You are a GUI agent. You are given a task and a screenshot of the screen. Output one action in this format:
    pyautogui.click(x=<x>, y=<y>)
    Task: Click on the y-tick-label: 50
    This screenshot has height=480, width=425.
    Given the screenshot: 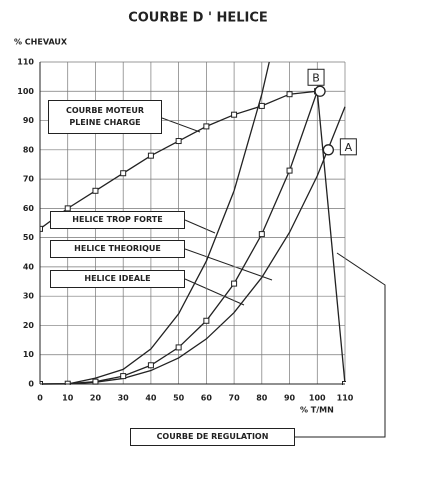 What is the action you would take?
    pyautogui.click(x=29, y=237)
    